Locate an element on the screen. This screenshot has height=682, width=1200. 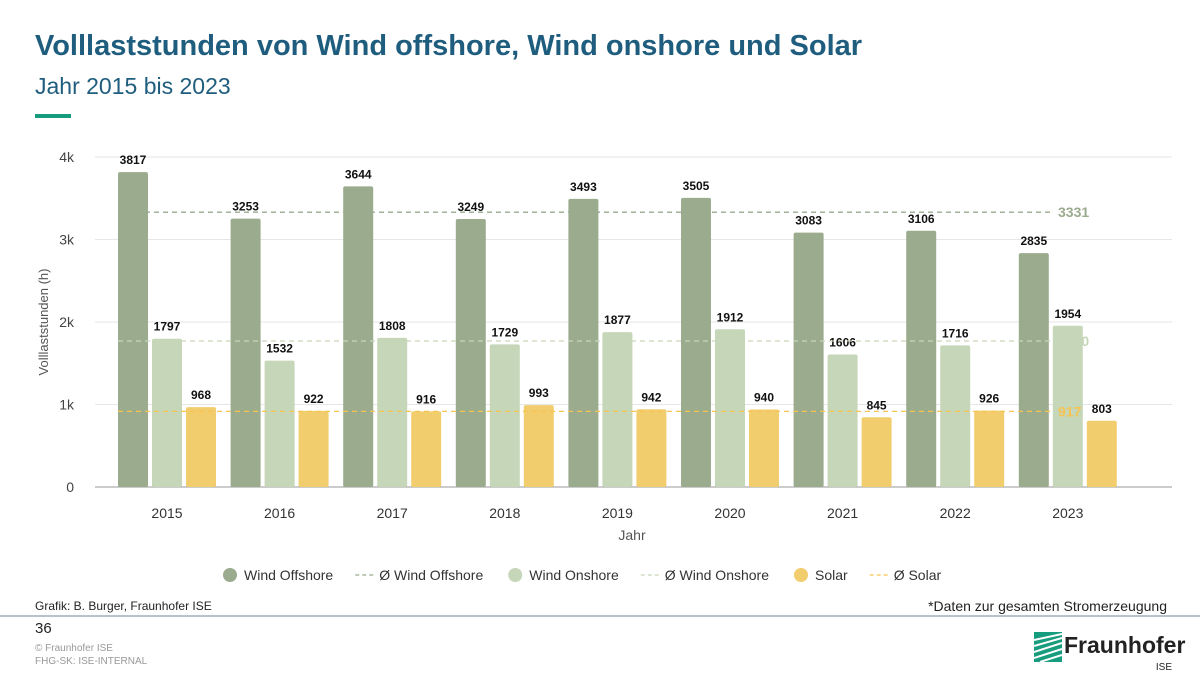
x-tick-label: 2021 is located at coordinates (842, 513).